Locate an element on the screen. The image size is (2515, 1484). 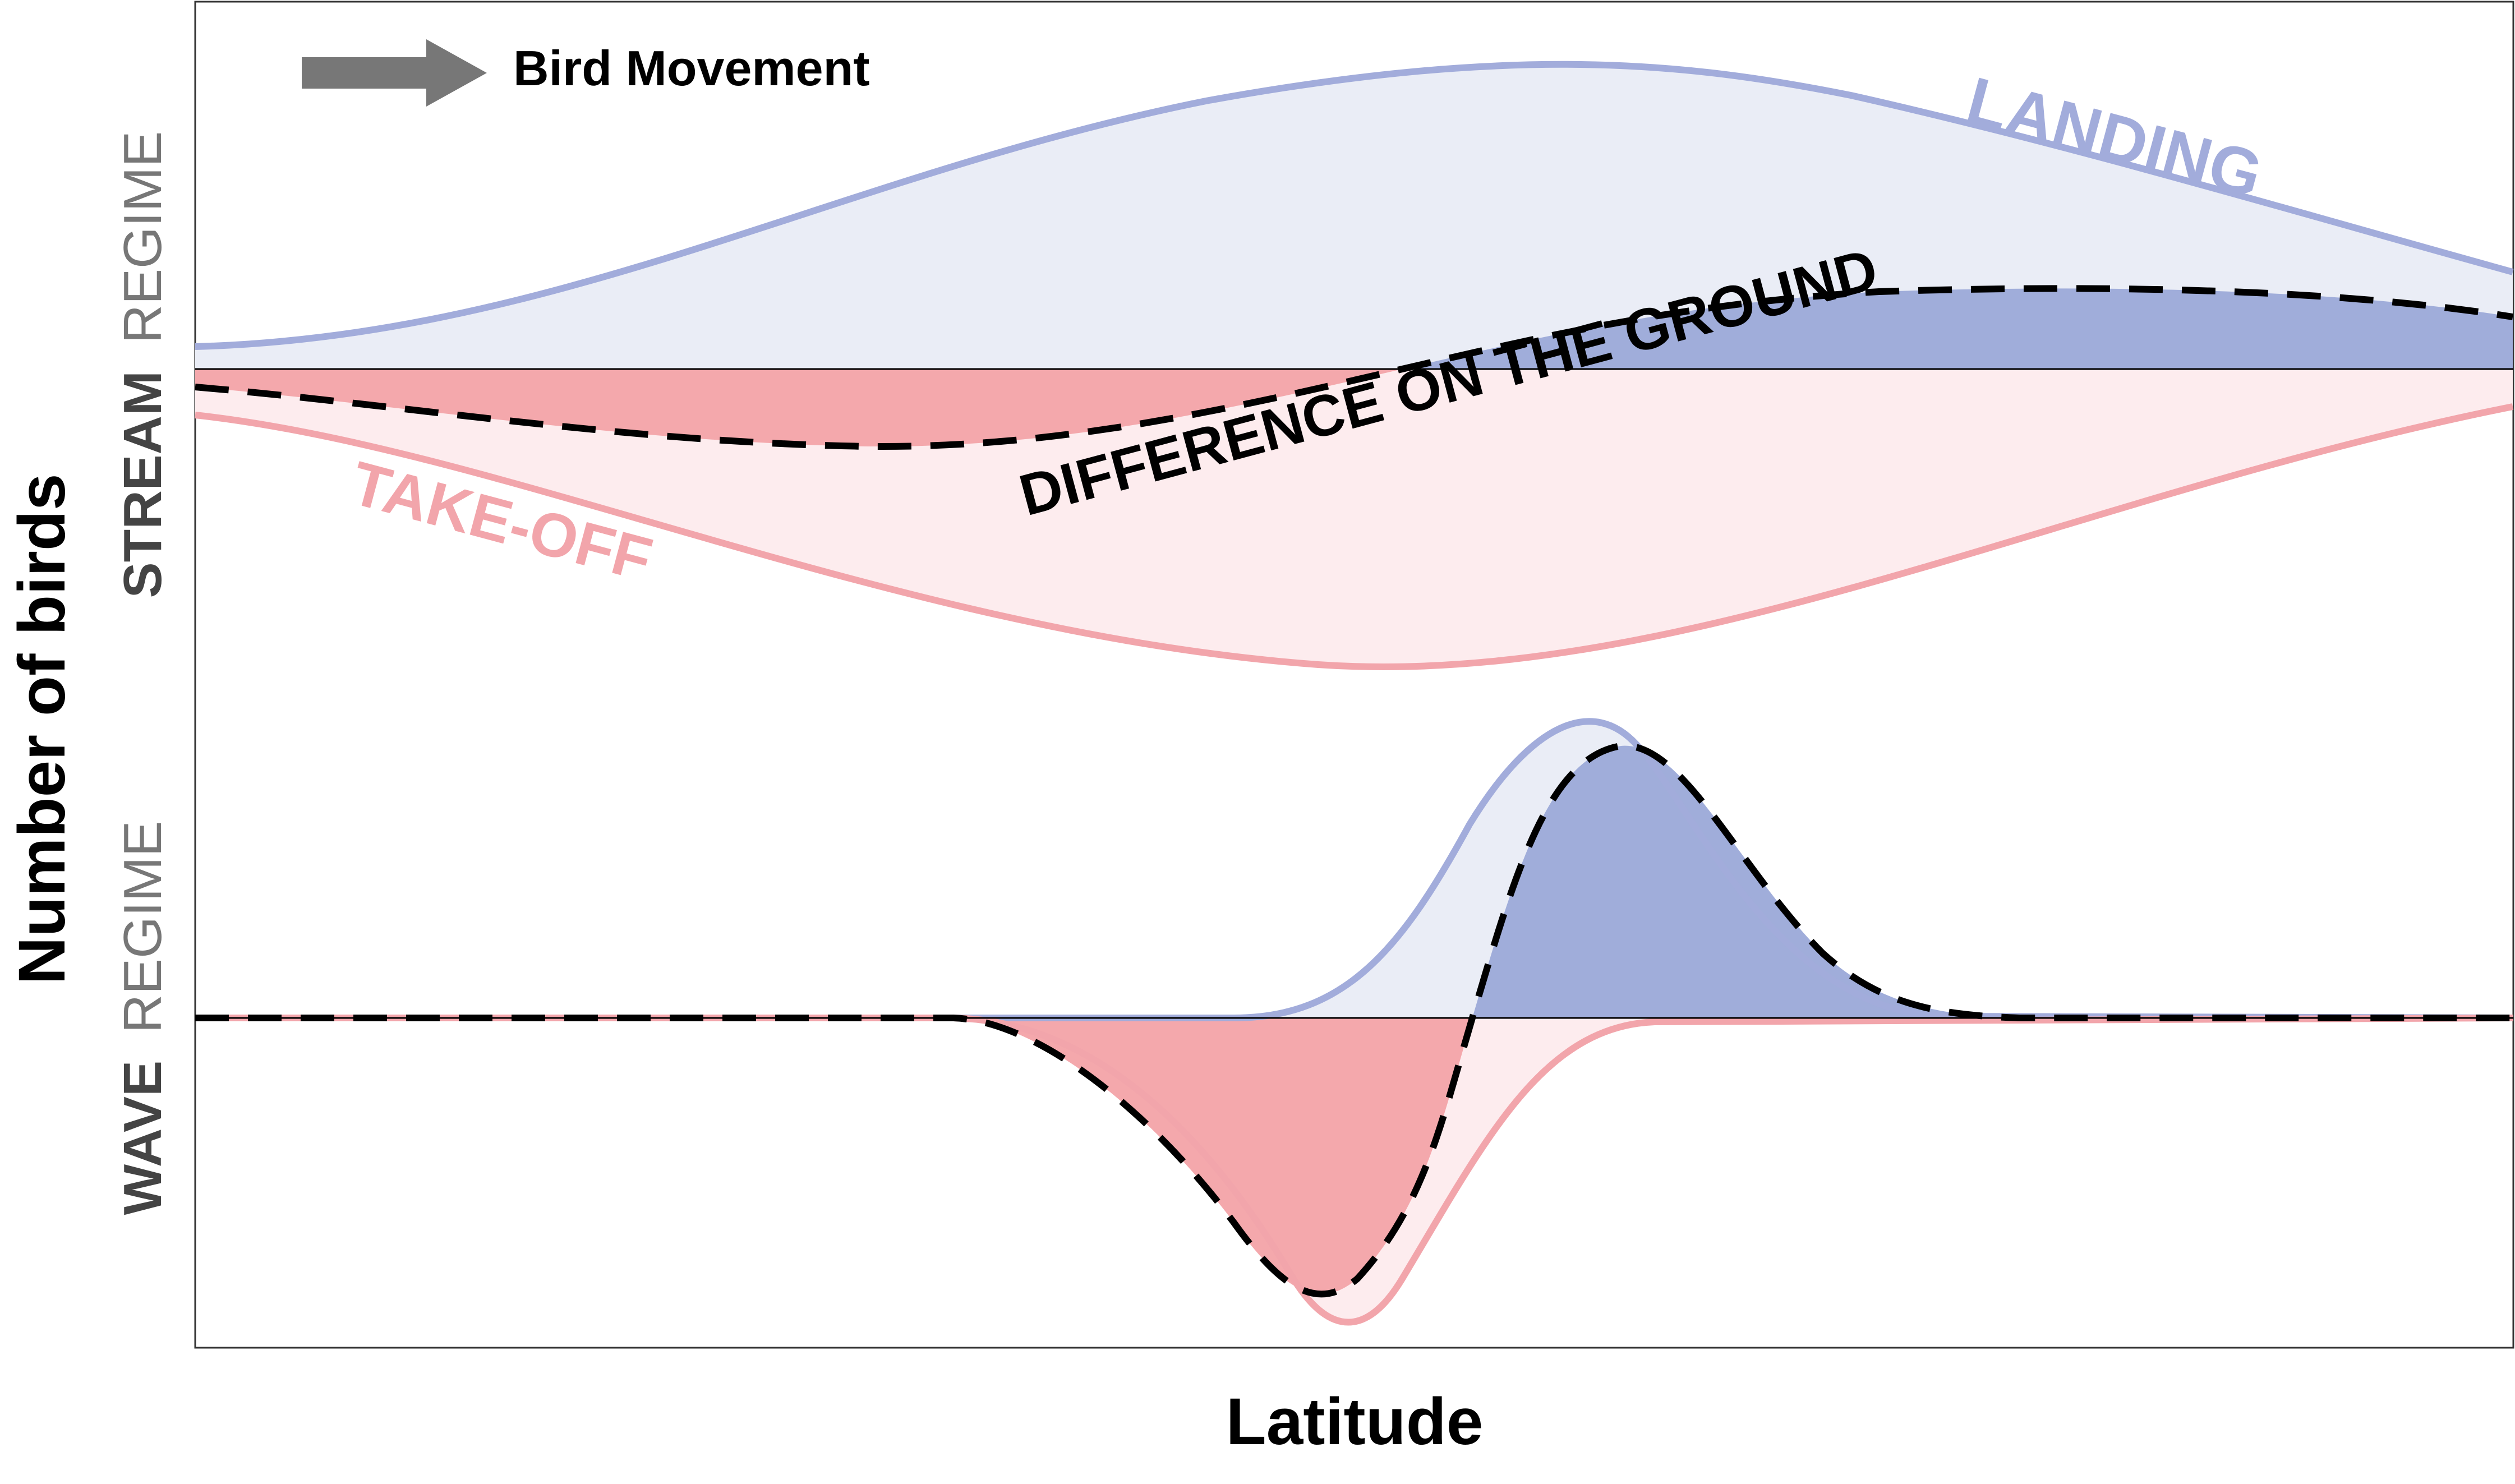
stream-regime-label: STREAM REGIME is located at coordinates (143, 364).